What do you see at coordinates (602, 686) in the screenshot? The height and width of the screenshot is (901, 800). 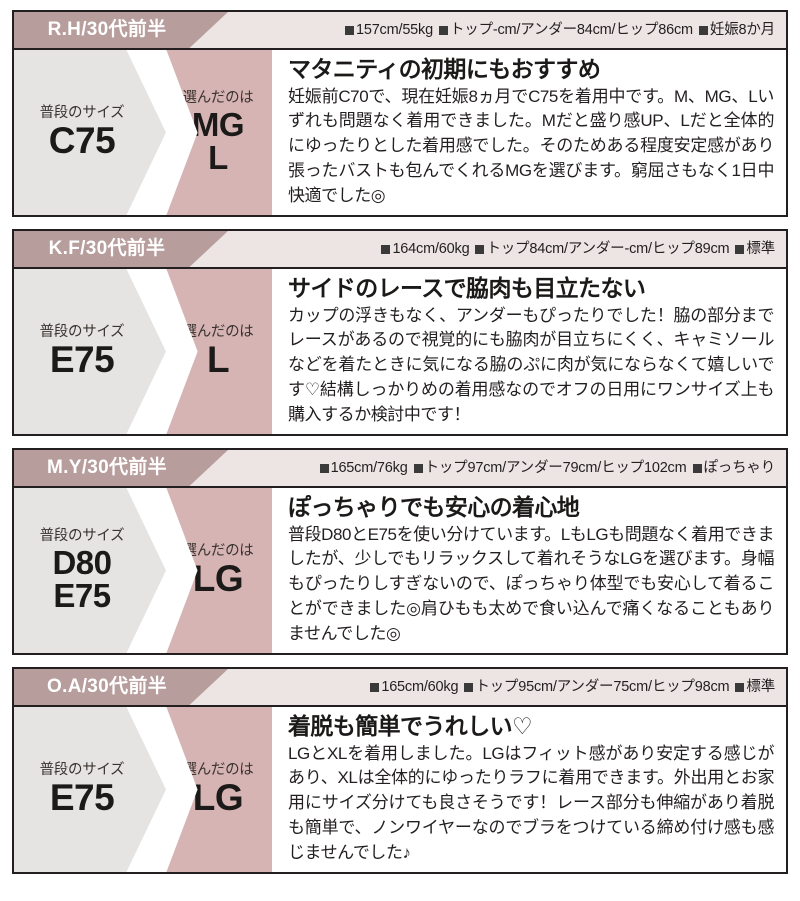 I see `body-stat-text: トップ95cm/アンダー75cm/ヒップ98cm` at bounding box center [602, 686].